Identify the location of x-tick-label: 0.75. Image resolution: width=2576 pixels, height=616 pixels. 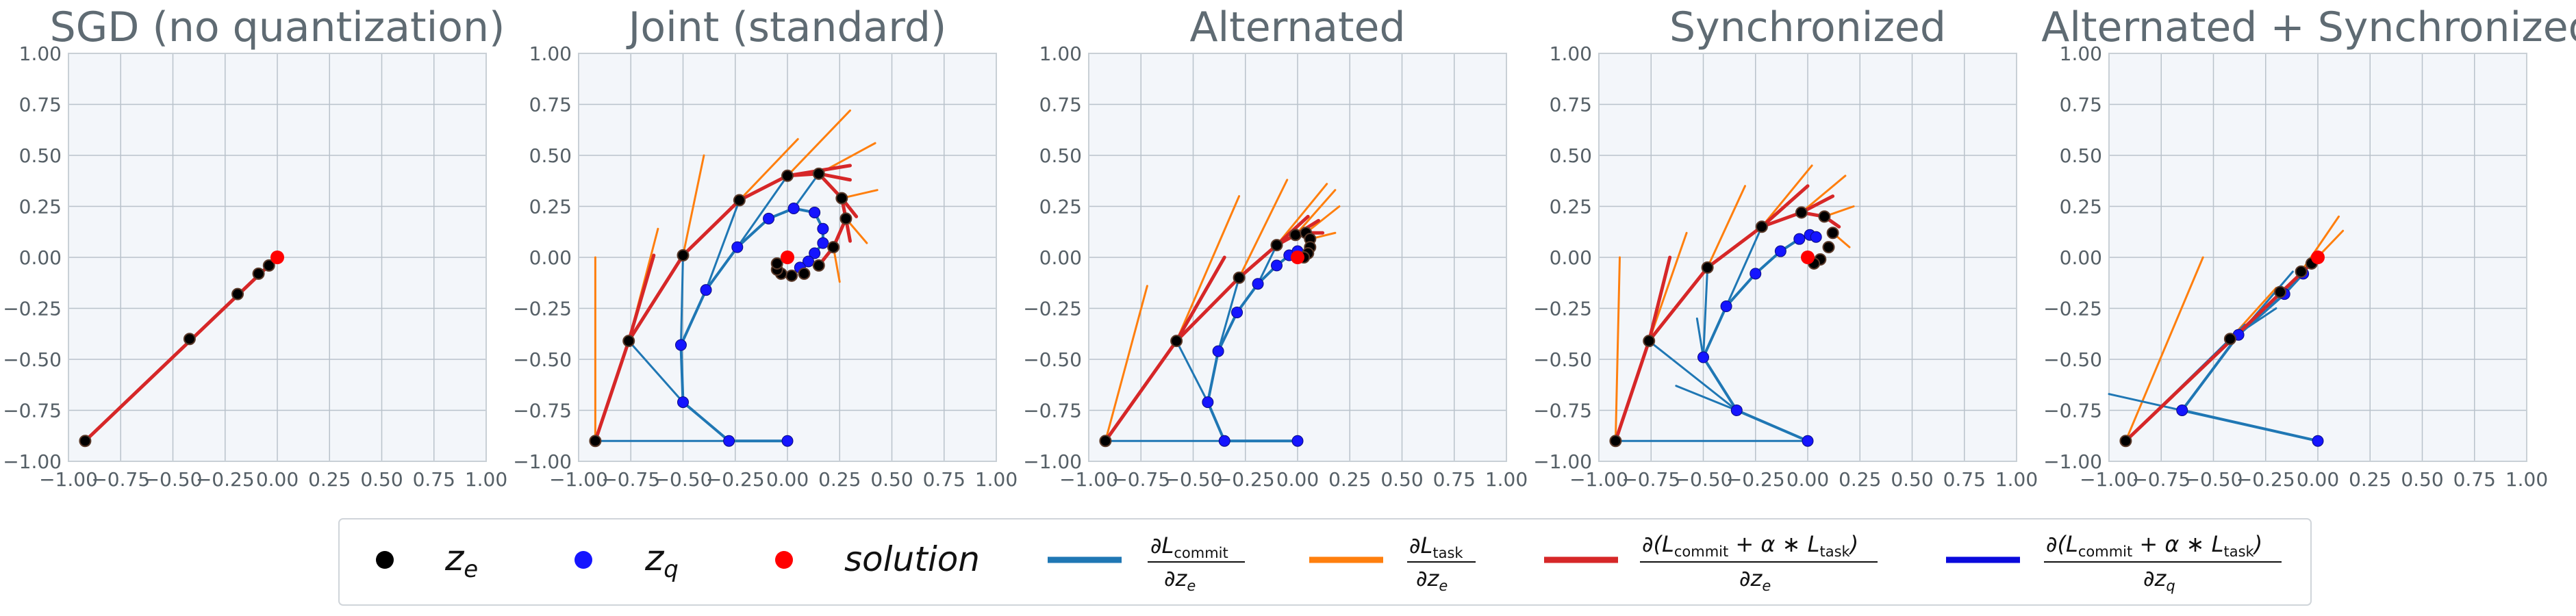
(1964, 479).